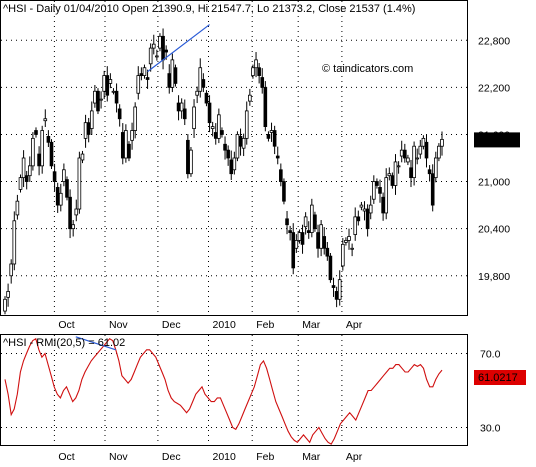  What do you see at coordinates (490, 355) in the screenshot?
I see `rmi-tick-label: 70.0` at bounding box center [490, 355].